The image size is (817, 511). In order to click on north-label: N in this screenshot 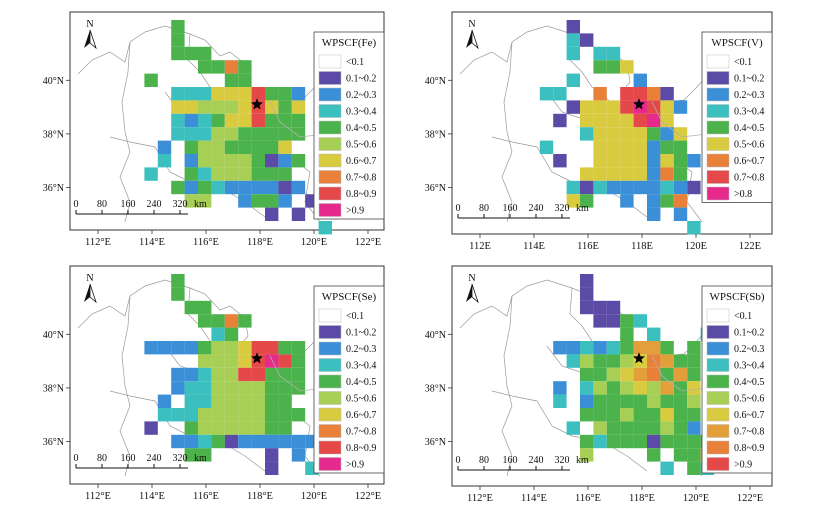, I will do `click(471, 24)`.